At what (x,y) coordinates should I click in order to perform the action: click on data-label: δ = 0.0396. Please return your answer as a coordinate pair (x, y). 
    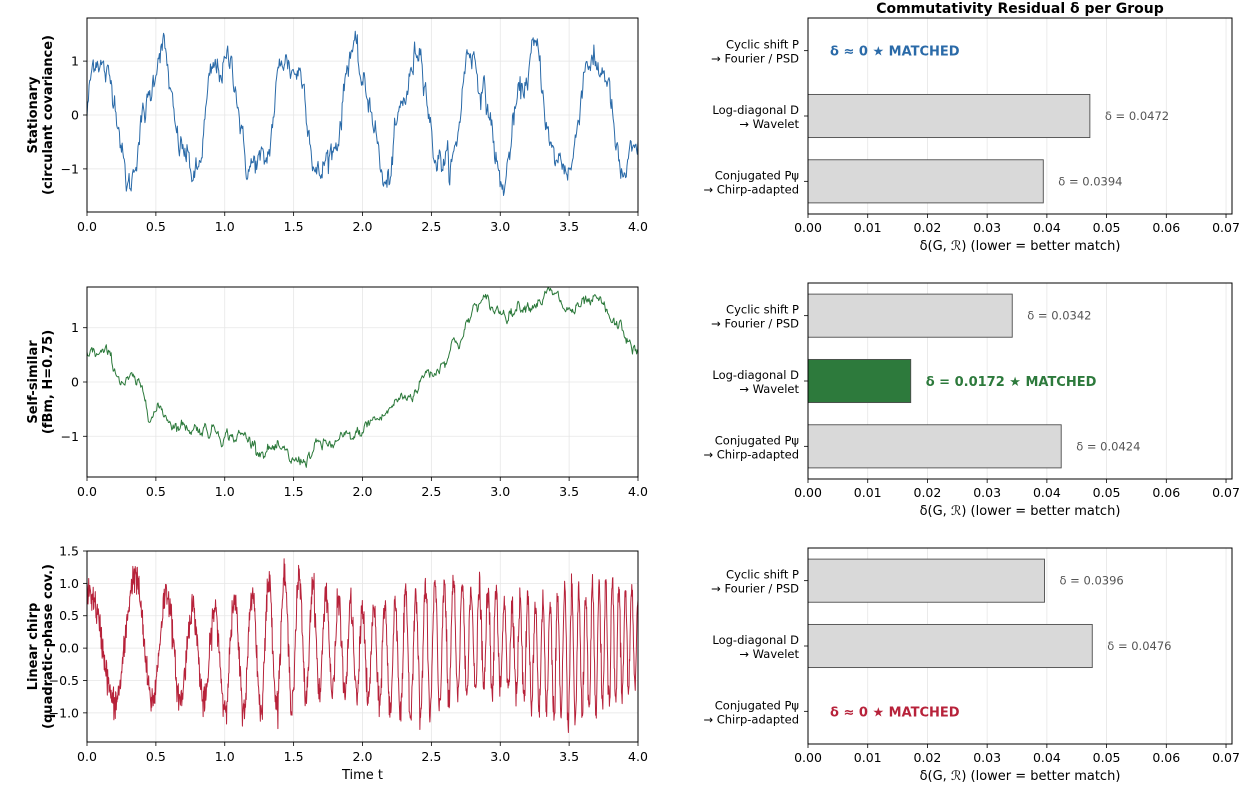
    Looking at the image, I should click on (1091, 581).